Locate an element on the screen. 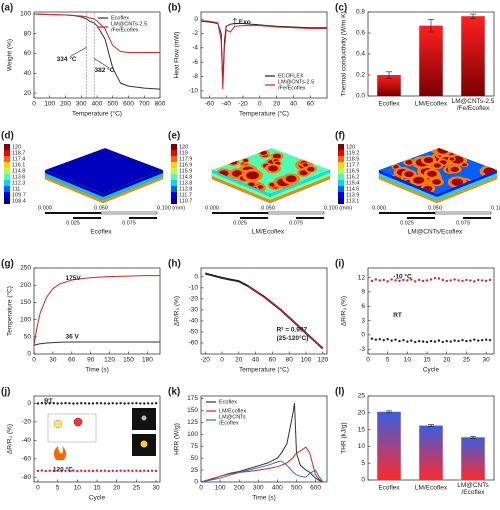 This screenshot has width=500, height=510. y-tick-label: 150 is located at coordinates (192, 410).